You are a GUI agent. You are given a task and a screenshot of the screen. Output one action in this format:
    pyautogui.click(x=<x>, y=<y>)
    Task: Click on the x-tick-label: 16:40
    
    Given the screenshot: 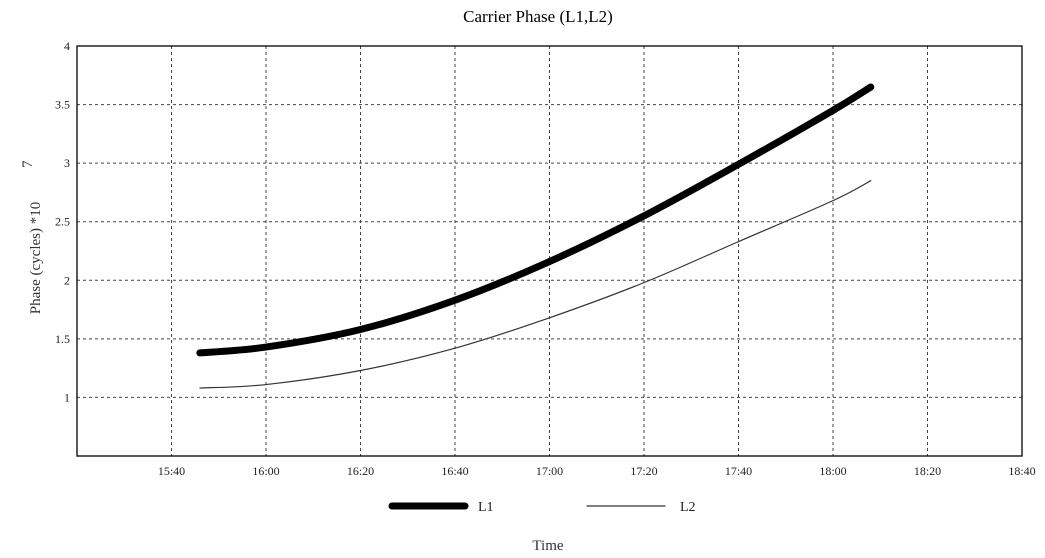 What is the action you would take?
    pyautogui.click(x=454, y=471)
    